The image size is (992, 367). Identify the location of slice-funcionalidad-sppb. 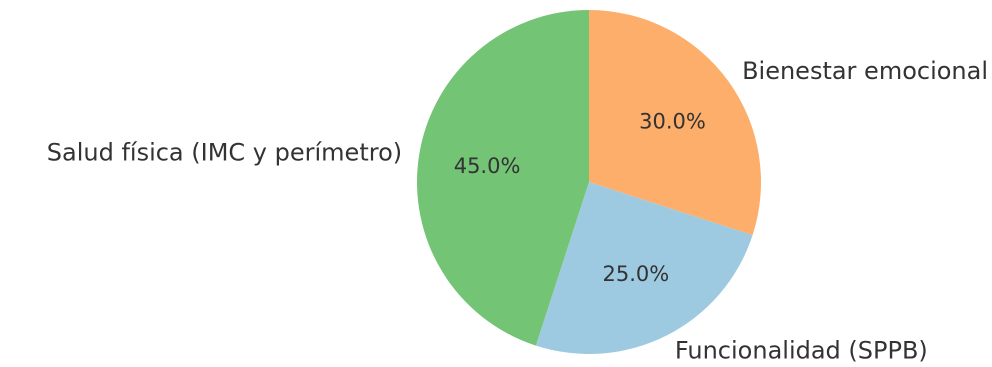
(644, 268).